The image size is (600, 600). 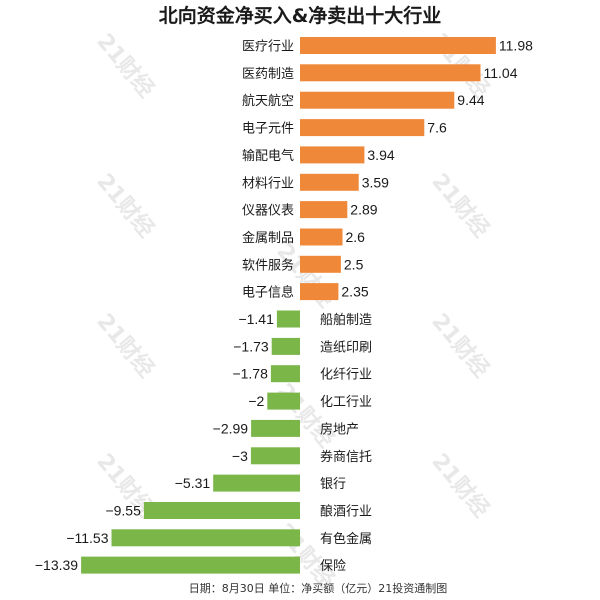 I want to click on category-label-1: 医药制造, so click(x=268, y=74).